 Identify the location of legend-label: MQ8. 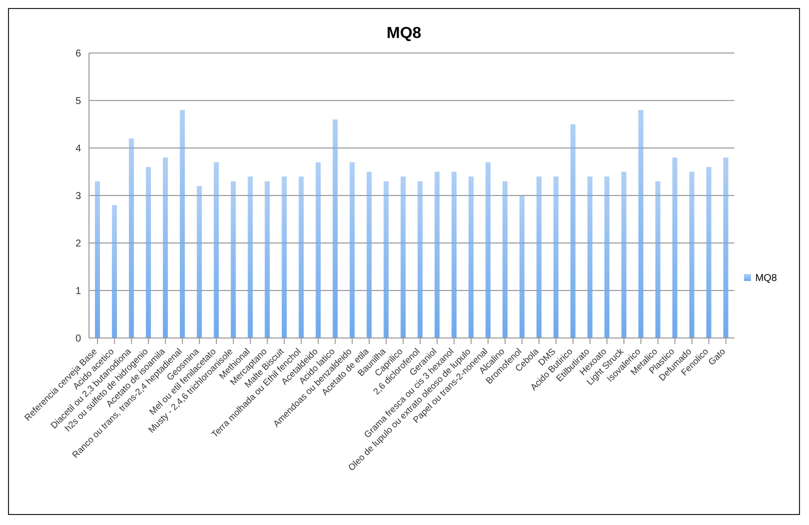
(766, 278).